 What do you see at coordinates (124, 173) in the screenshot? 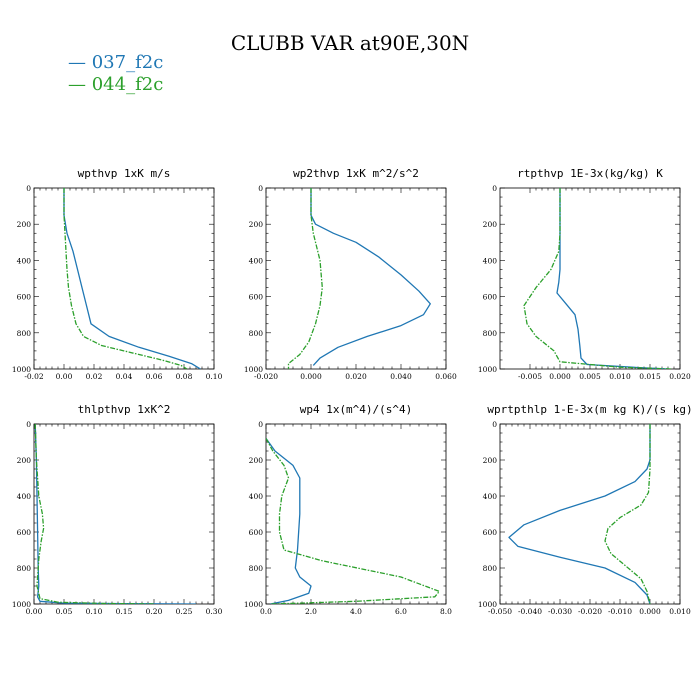
I see `panel-title: wpthvp 1xK m/s` at bounding box center [124, 173].